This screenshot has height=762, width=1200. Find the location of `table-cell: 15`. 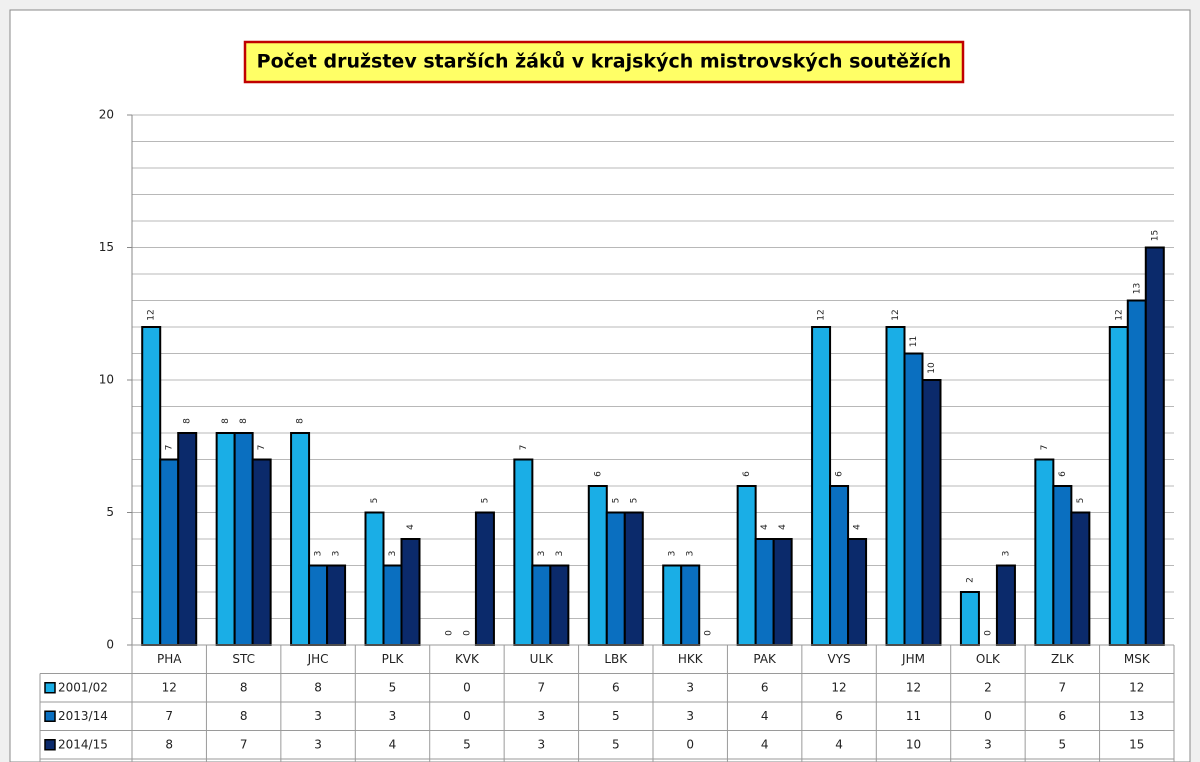

table-cell: 15 is located at coordinates (1136, 744).